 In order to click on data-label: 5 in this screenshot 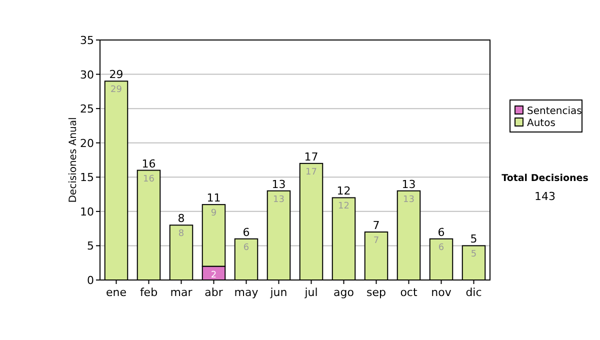, I will do `click(473, 255)`.